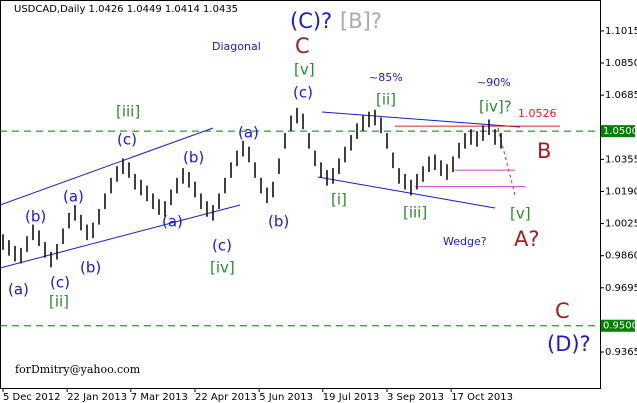  What do you see at coordinates (120, 236) in the screenshot?
I see `channel-lower` at bounding box center [120, 236].